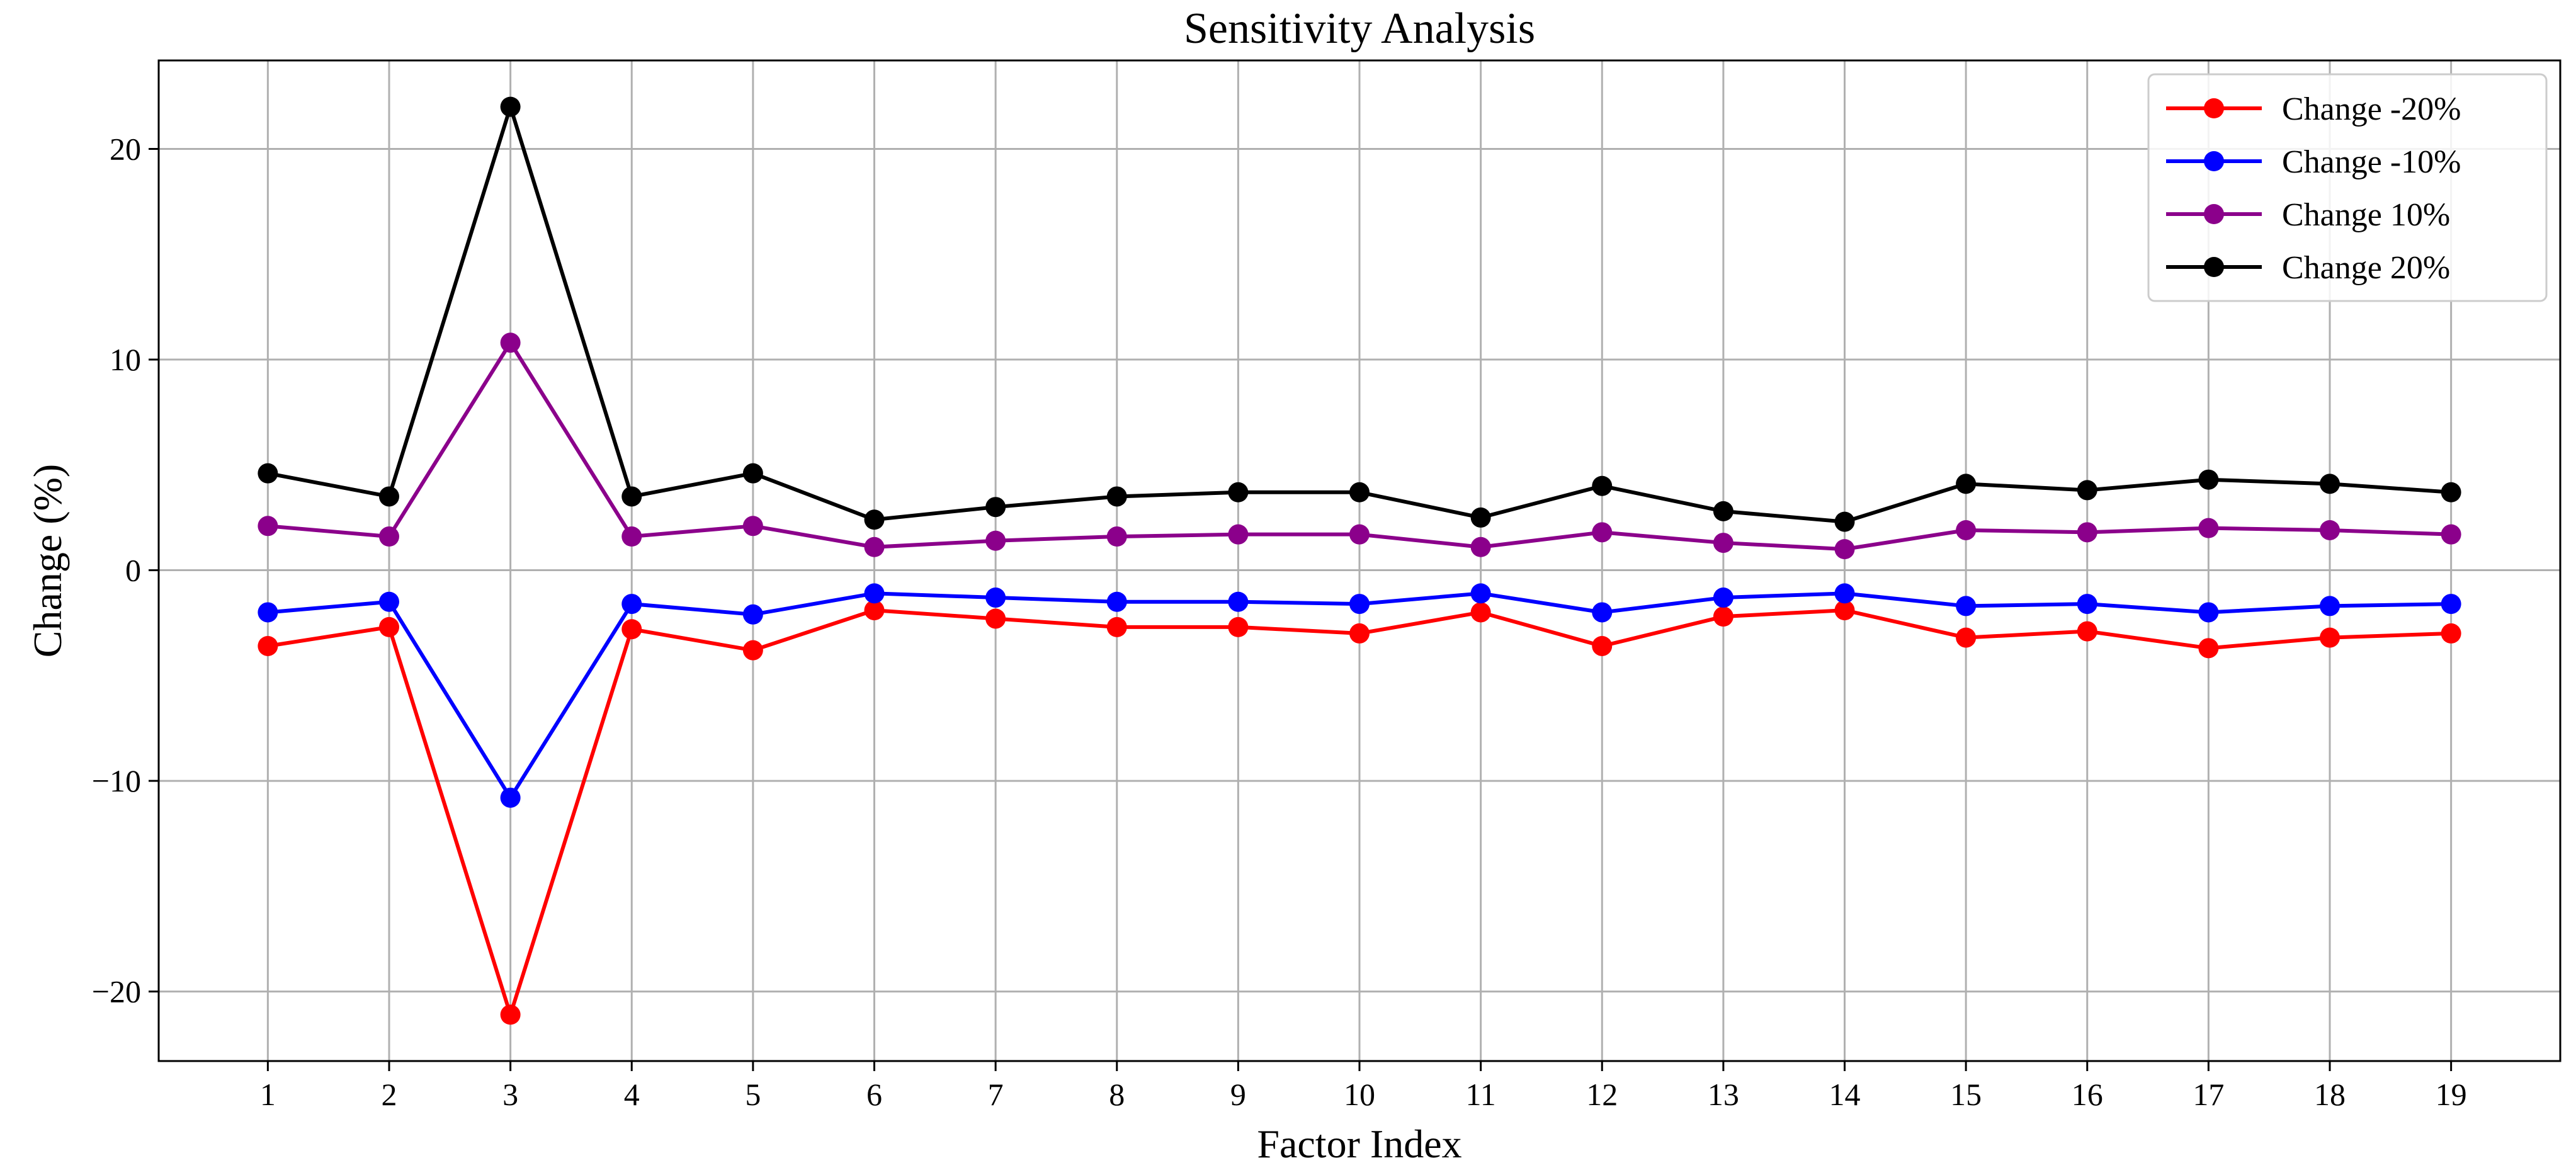  I want to click on legend-item: Change 10%, so click(2308, 215).